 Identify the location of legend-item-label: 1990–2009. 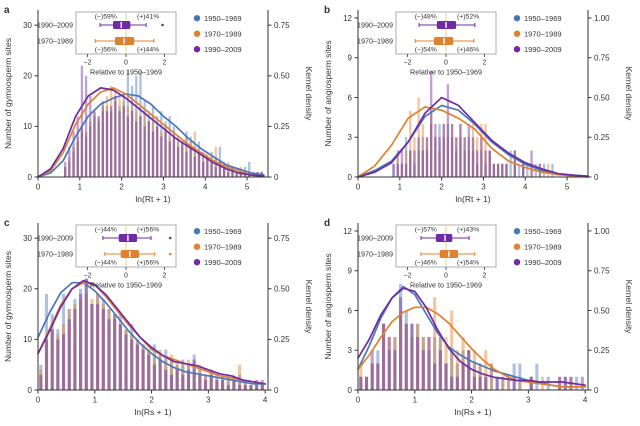
(543, 262).